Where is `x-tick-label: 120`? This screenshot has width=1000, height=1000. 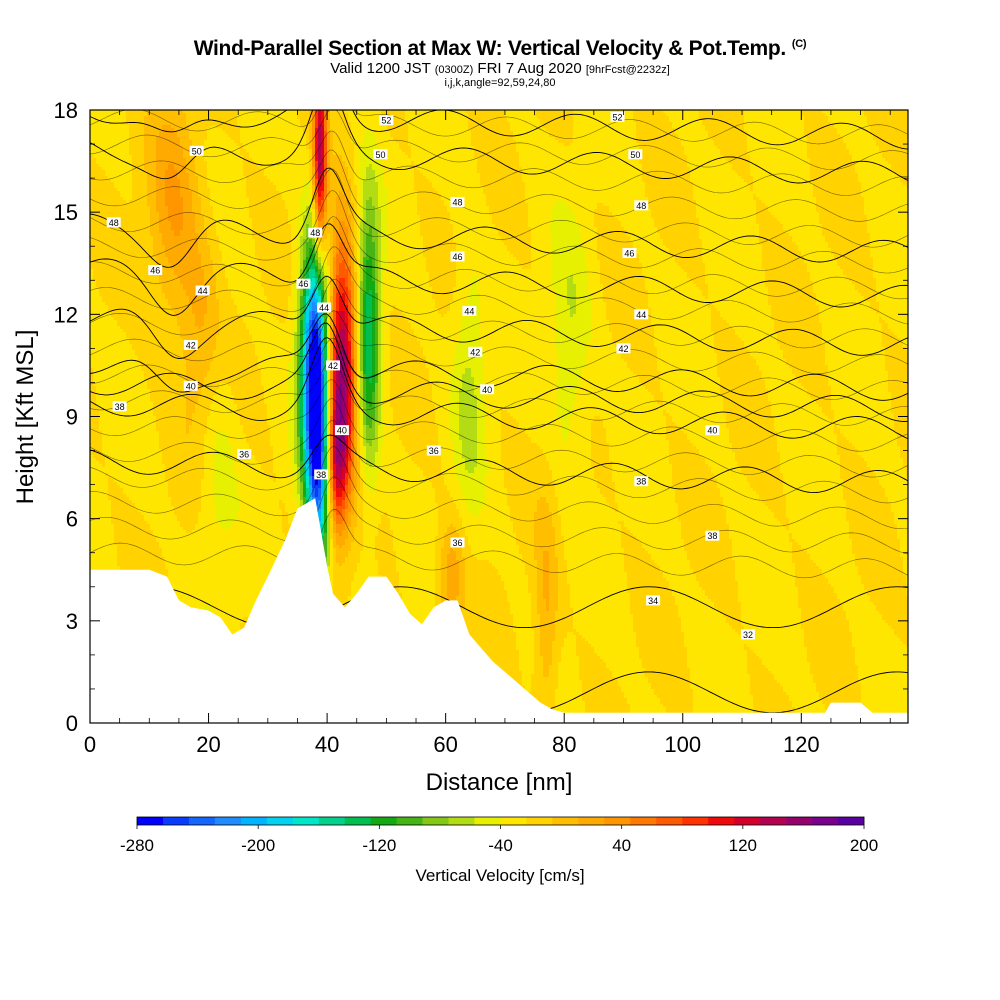 x-tick-label: 120 is located at coordinates (801, 744).